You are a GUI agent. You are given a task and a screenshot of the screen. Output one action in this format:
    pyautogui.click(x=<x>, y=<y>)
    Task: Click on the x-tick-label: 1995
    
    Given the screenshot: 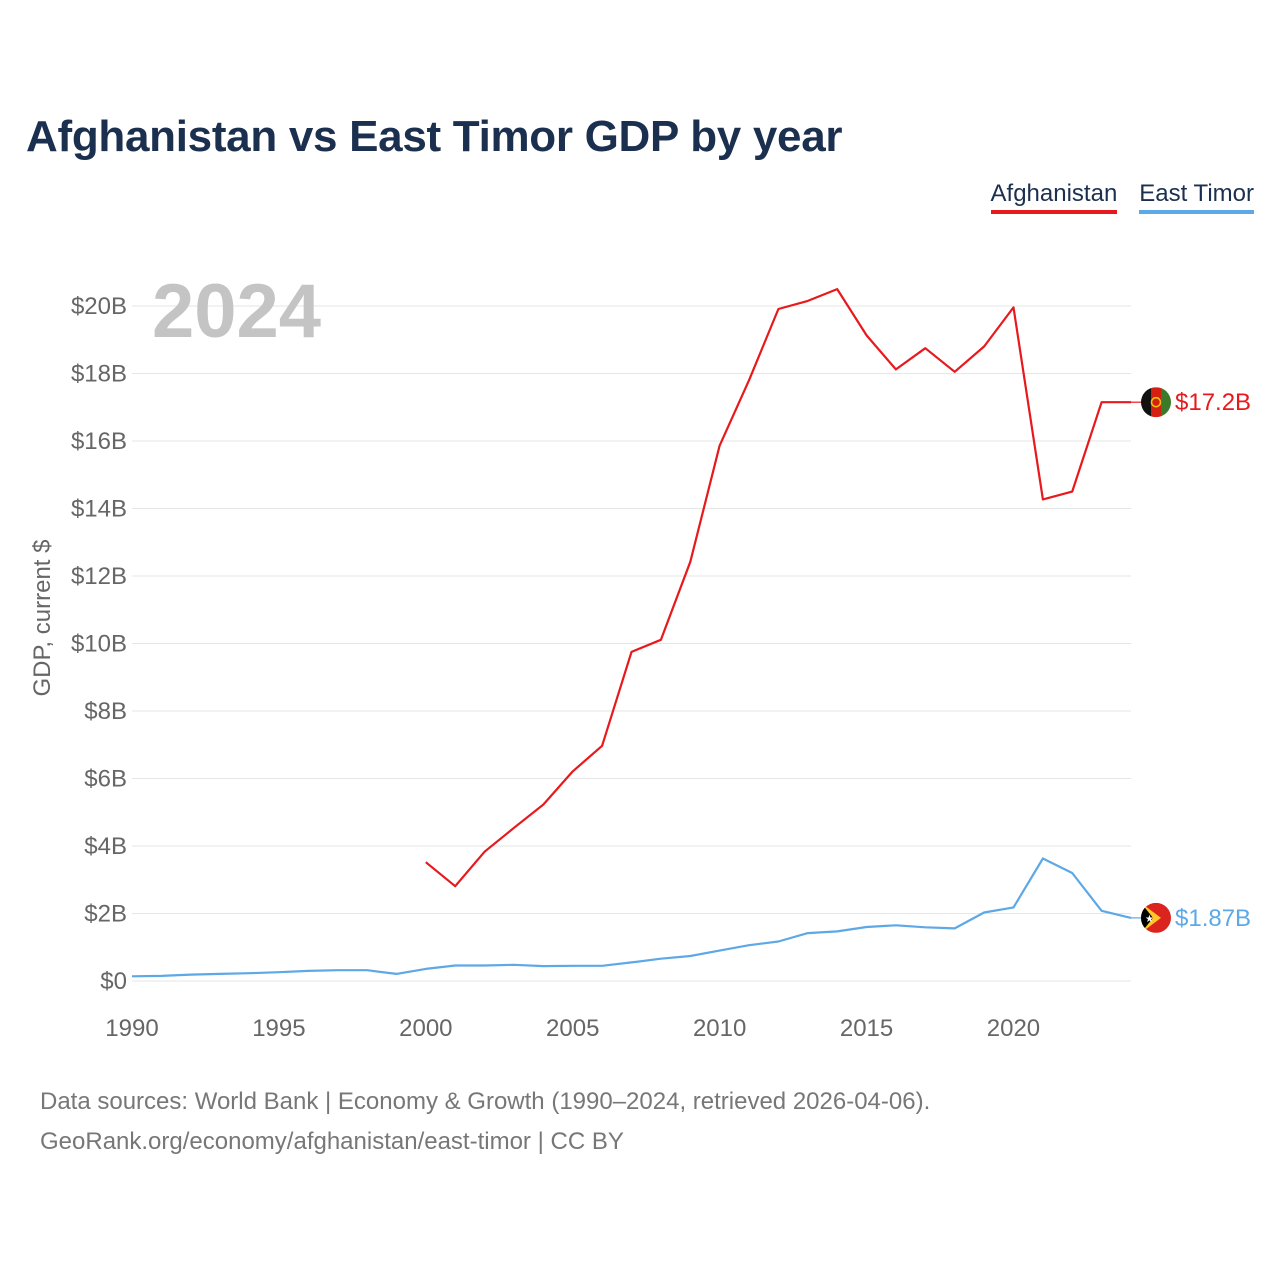 What is the action you would take?
    pyautogui.click(x=278, y=1028)
    